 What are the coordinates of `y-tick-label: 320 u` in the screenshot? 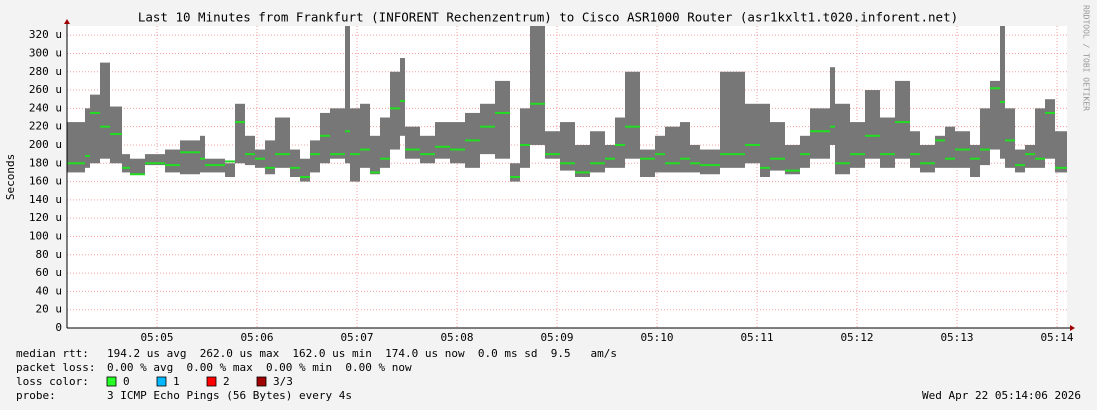 It's located at (45, 34).